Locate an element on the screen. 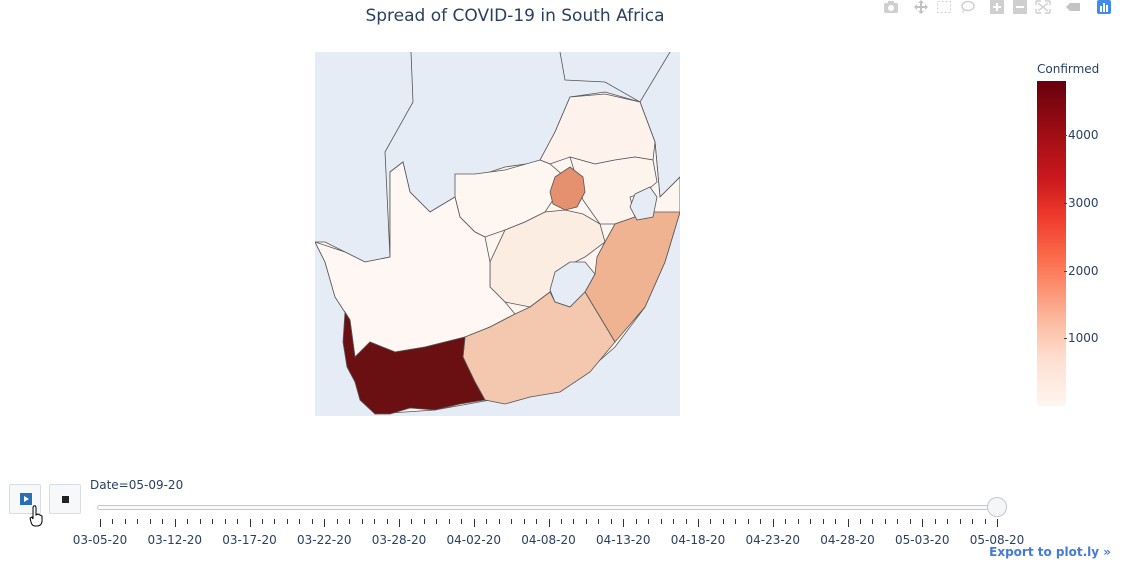  slider-tick-label: 04-18-20 is located at coordinates (698, 540).